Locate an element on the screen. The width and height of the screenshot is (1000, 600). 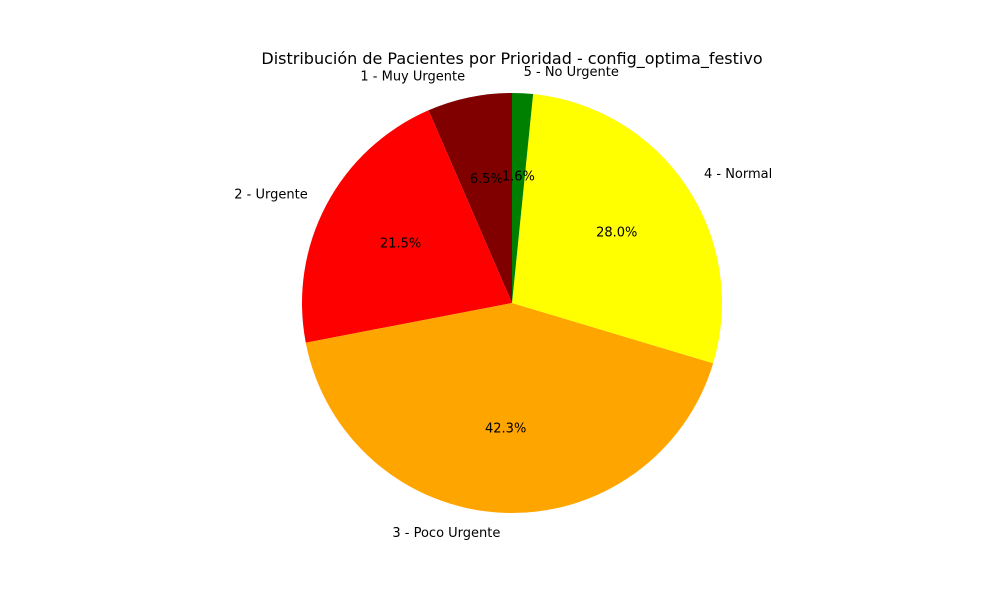
slice-category-label: 5 - No Urgente is located at coordinates (571, 72).